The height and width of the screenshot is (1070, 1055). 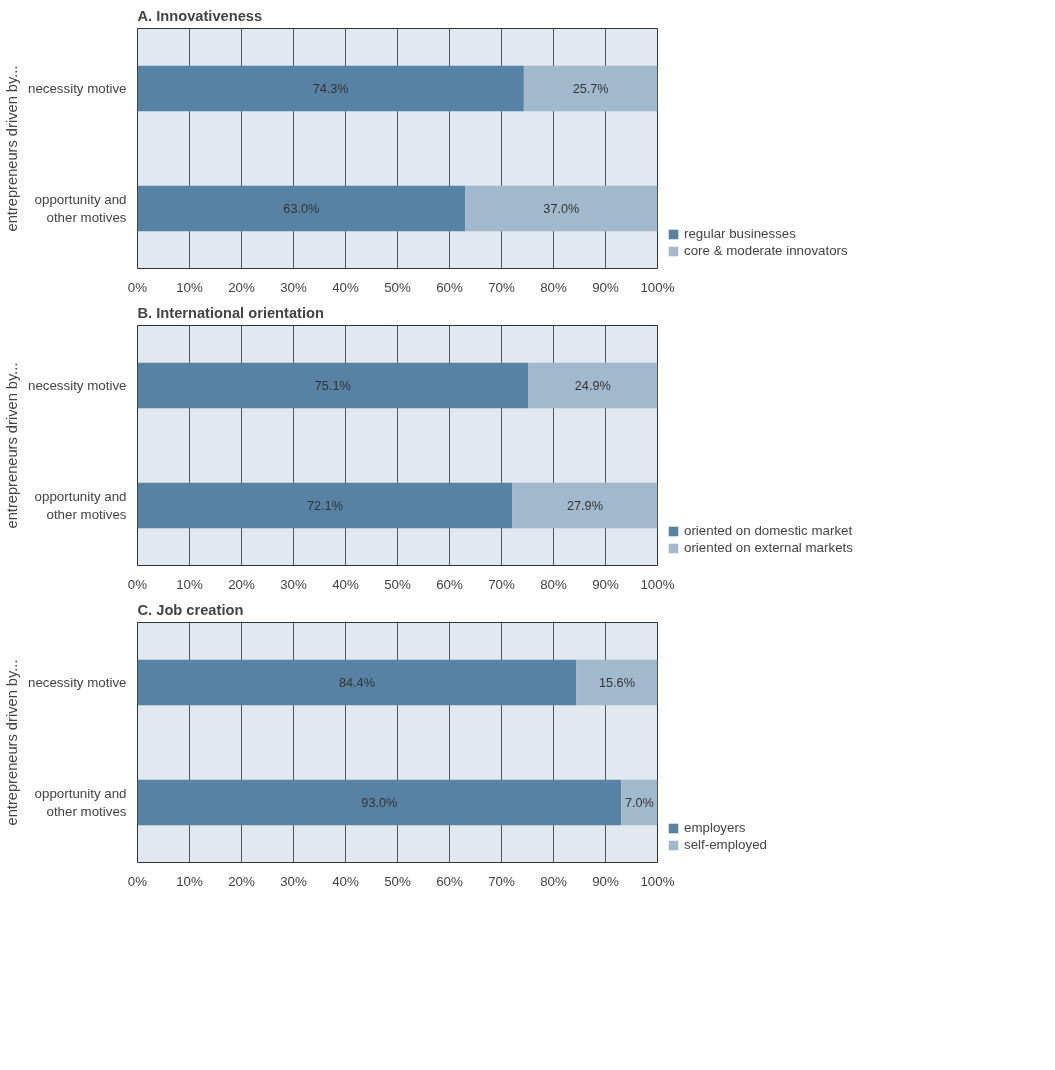 What do you see at coordinates (639, 802) in the screenshot?
I see `data-label: 7.0%` at bounding box center [639, 802].